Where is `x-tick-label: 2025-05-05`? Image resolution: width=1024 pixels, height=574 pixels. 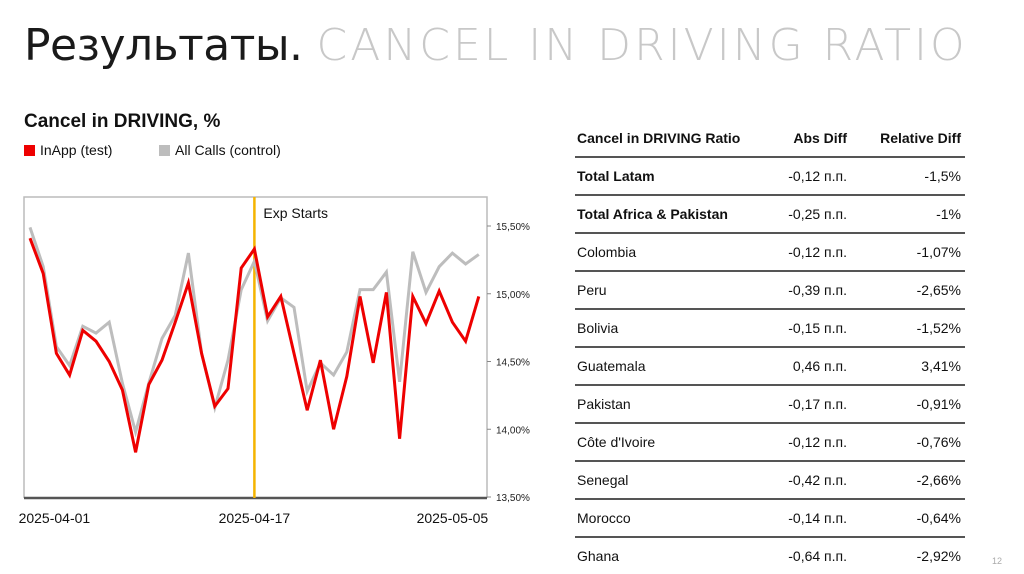 x-tick-label: 2025-05-05 is located at coordinates (453, 518).